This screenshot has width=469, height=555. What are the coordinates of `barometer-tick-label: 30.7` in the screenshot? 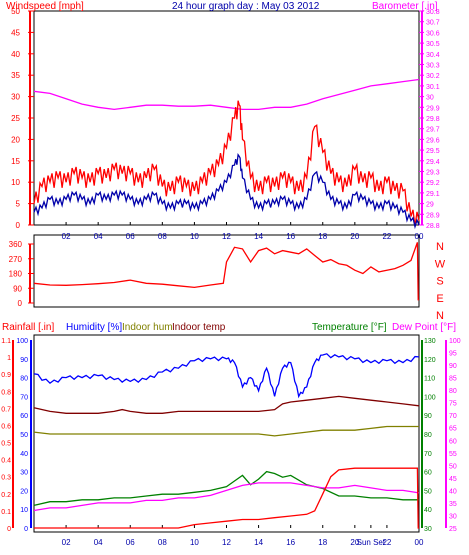 It's located at (433, 23).